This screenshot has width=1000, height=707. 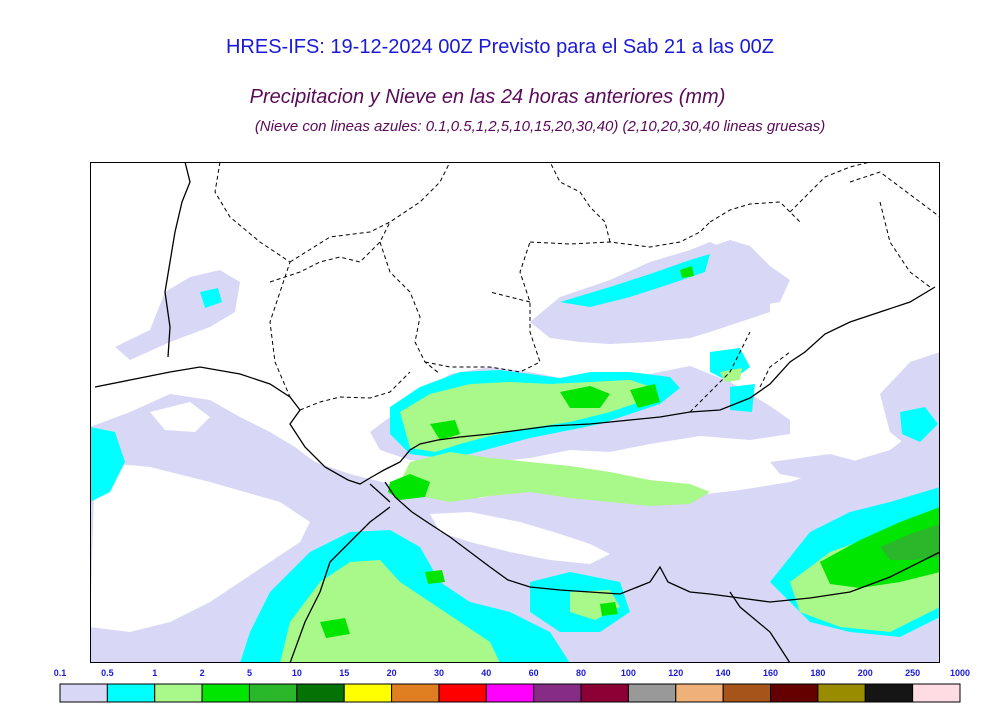 I want to click on scale-tick-label: 0.1, so click(x=60, y=673).